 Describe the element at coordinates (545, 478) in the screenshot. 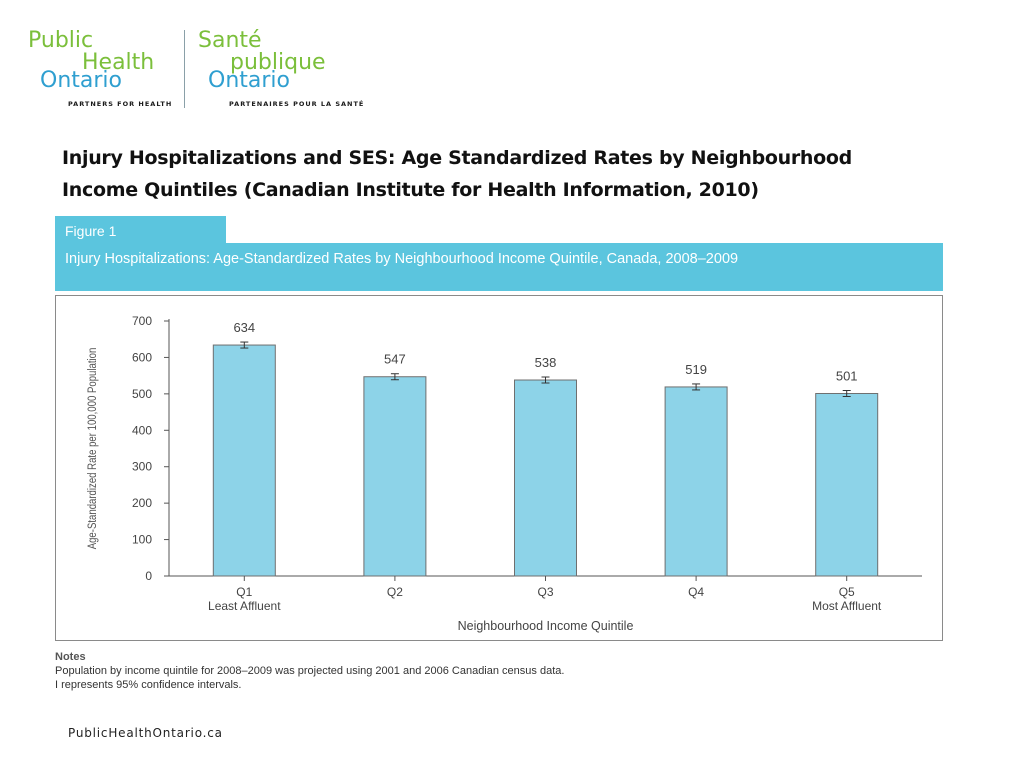

I see `bar-q3` at that location.